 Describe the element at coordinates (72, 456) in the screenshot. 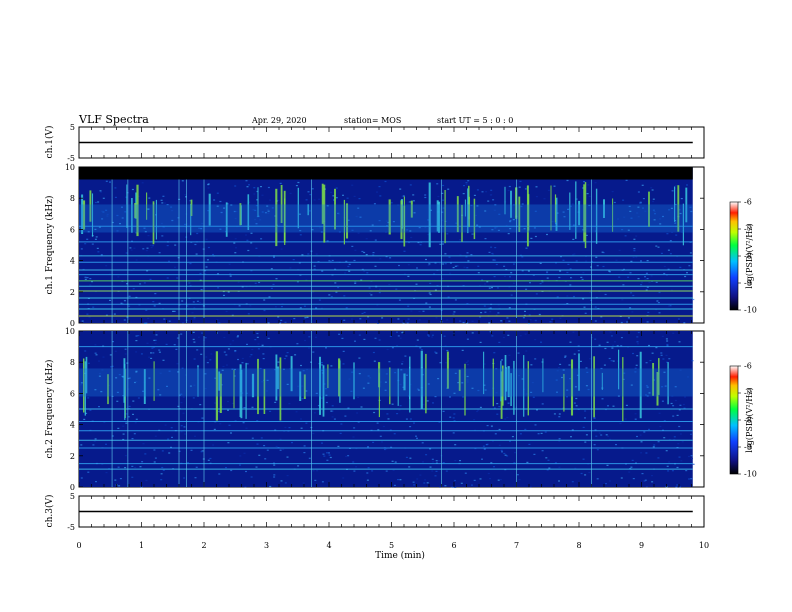

I see `y-tick-label: 2` at that location.